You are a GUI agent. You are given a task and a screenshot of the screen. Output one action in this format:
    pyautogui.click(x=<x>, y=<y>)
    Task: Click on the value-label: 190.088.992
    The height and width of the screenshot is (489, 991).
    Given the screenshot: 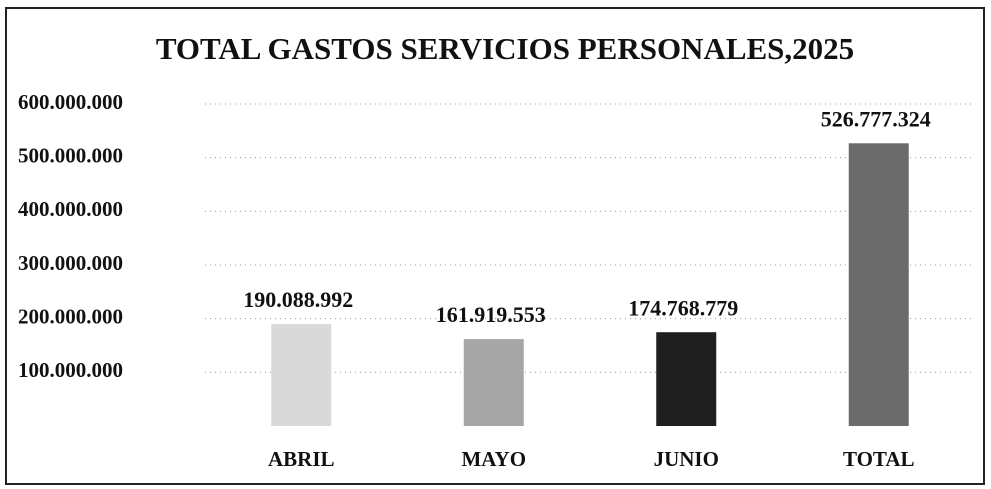 What is the action you would take?
    pyautogui.click(x=298, y=299)
    